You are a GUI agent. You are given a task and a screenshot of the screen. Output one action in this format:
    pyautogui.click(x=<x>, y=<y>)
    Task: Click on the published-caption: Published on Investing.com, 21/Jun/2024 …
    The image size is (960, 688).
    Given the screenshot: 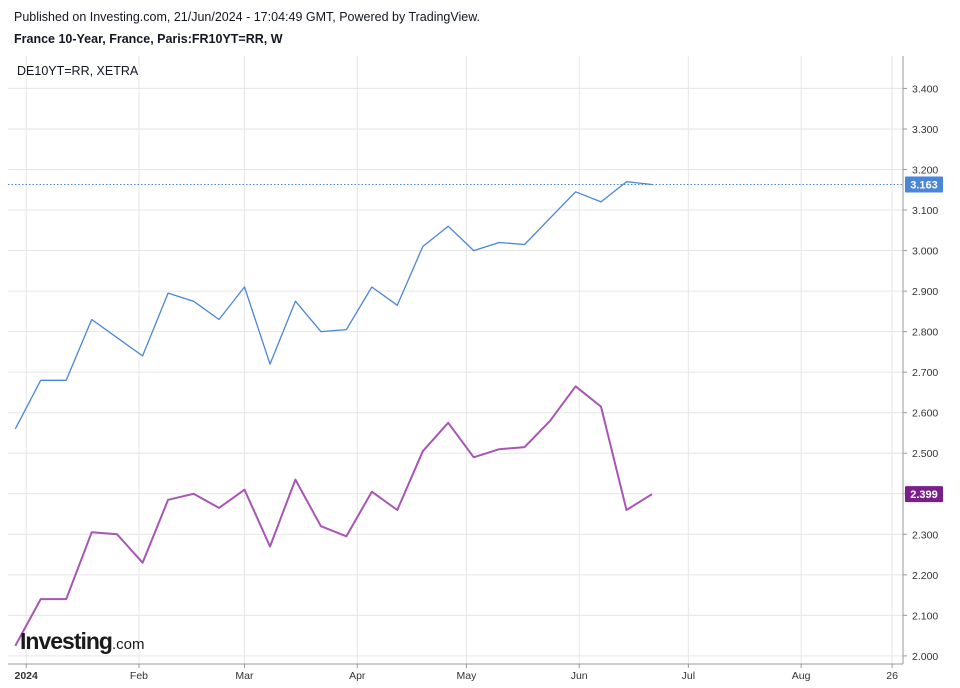 What is the action you would take?
    pyautogui.click(x=247, y=17)
    